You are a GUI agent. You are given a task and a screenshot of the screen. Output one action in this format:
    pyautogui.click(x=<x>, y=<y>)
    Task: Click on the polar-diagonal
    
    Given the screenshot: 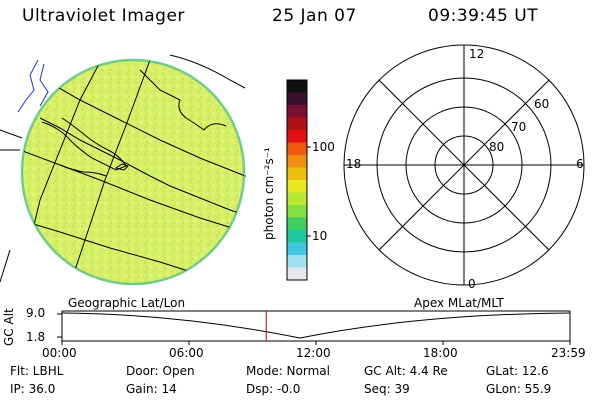 What is the action you would take?
    pyautogui.click(x=464, y=165)
    